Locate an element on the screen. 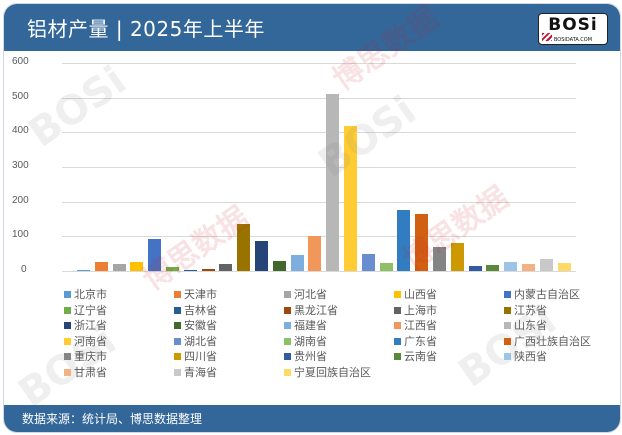 Image resolution: width=622 pixels, height=435 pixels. legend-label: 陕西省 is located at coordinates (530, 356).